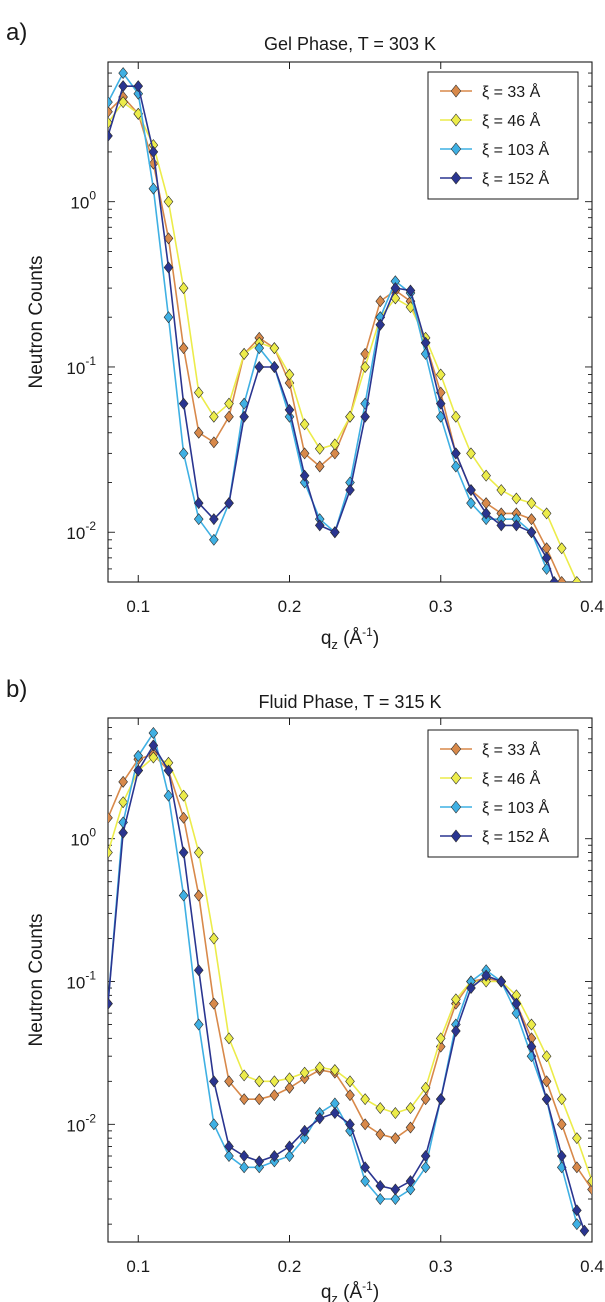 This screenshot has width=605, height=1302. I want to click on panel-b-xtick-label: 0.2, so click(290, 1266).